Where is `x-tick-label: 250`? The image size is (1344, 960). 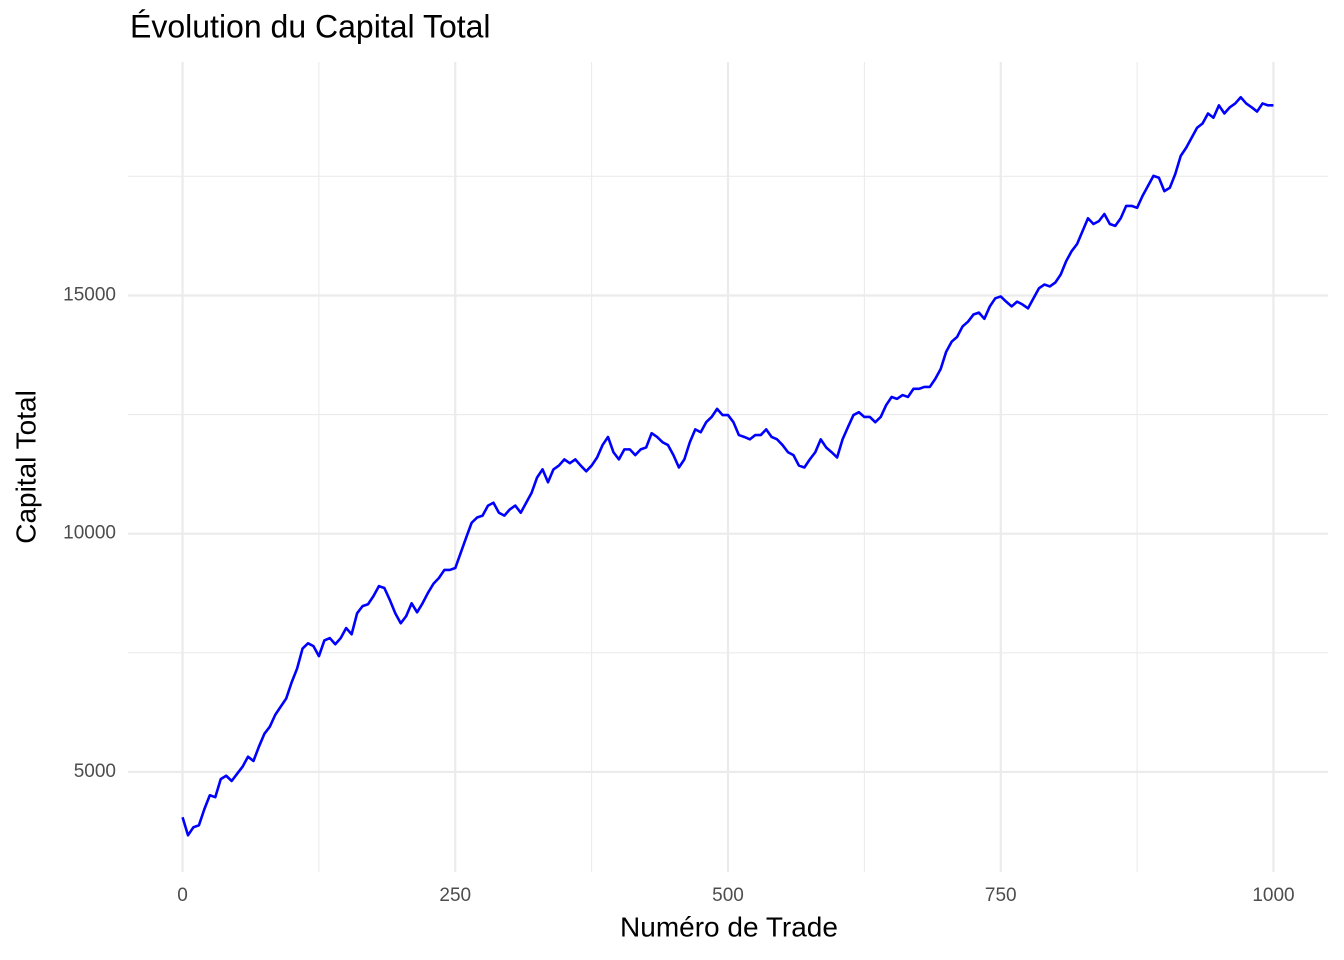
x-tick-label: 250 is located at coordinates (455, 895).